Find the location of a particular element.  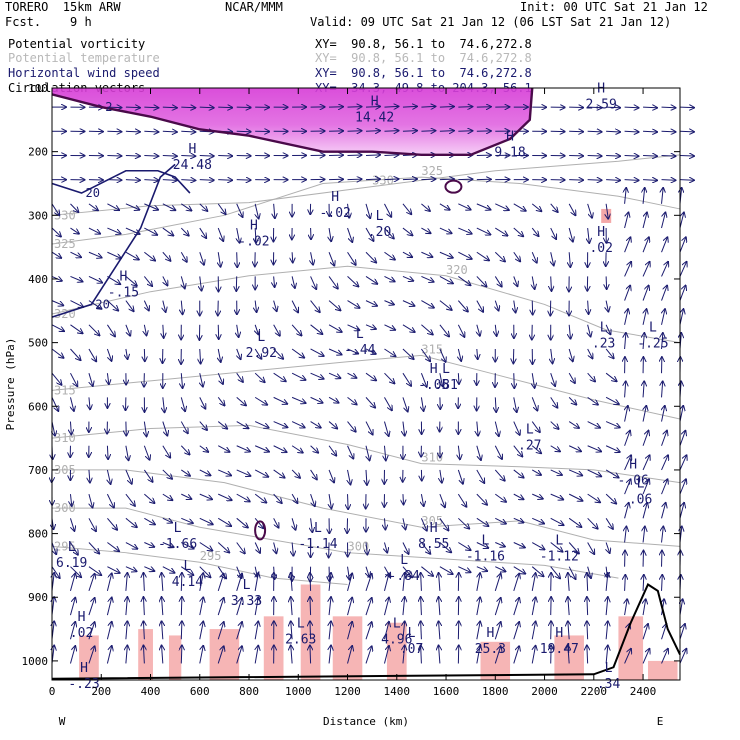

x-tick-label: 0 is located at coordinates (52, 691).